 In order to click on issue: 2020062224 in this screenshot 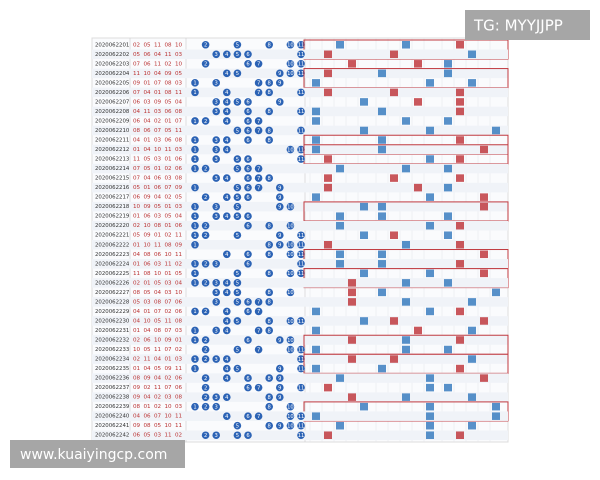, I will do `click(112, 264)`.